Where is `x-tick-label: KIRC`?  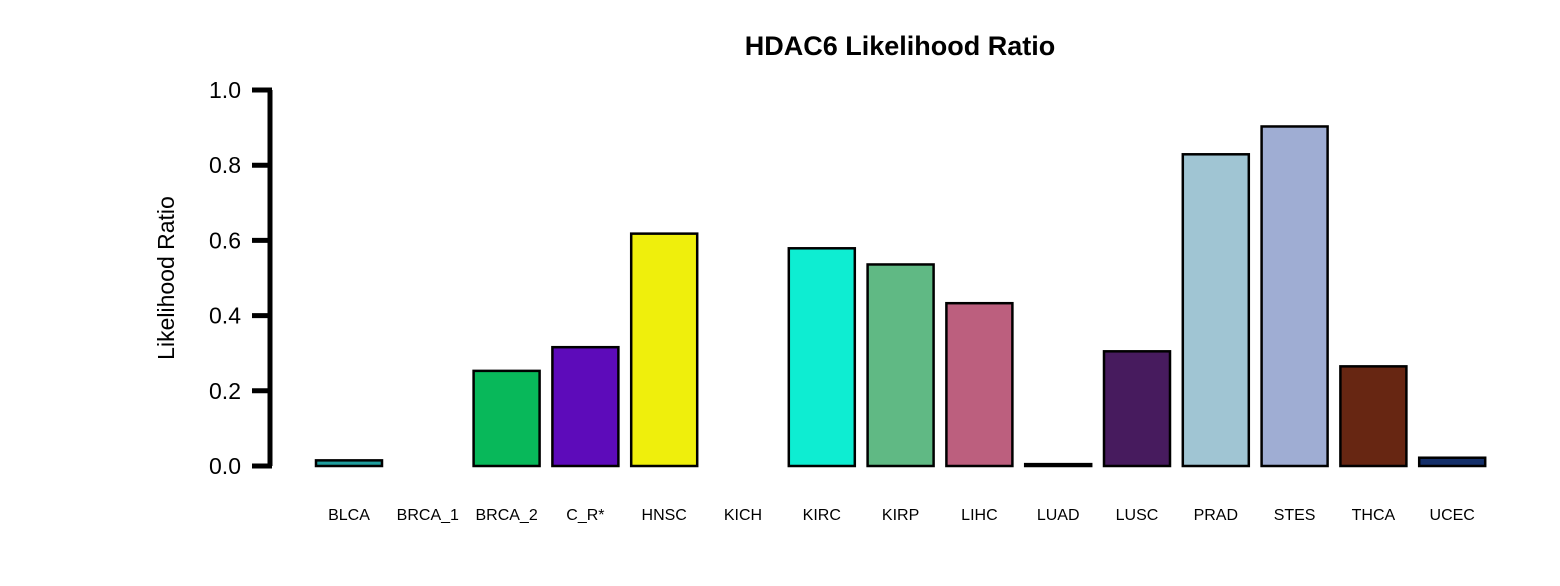 x-tick-label: KIRC is located at coordinates (822, 515).